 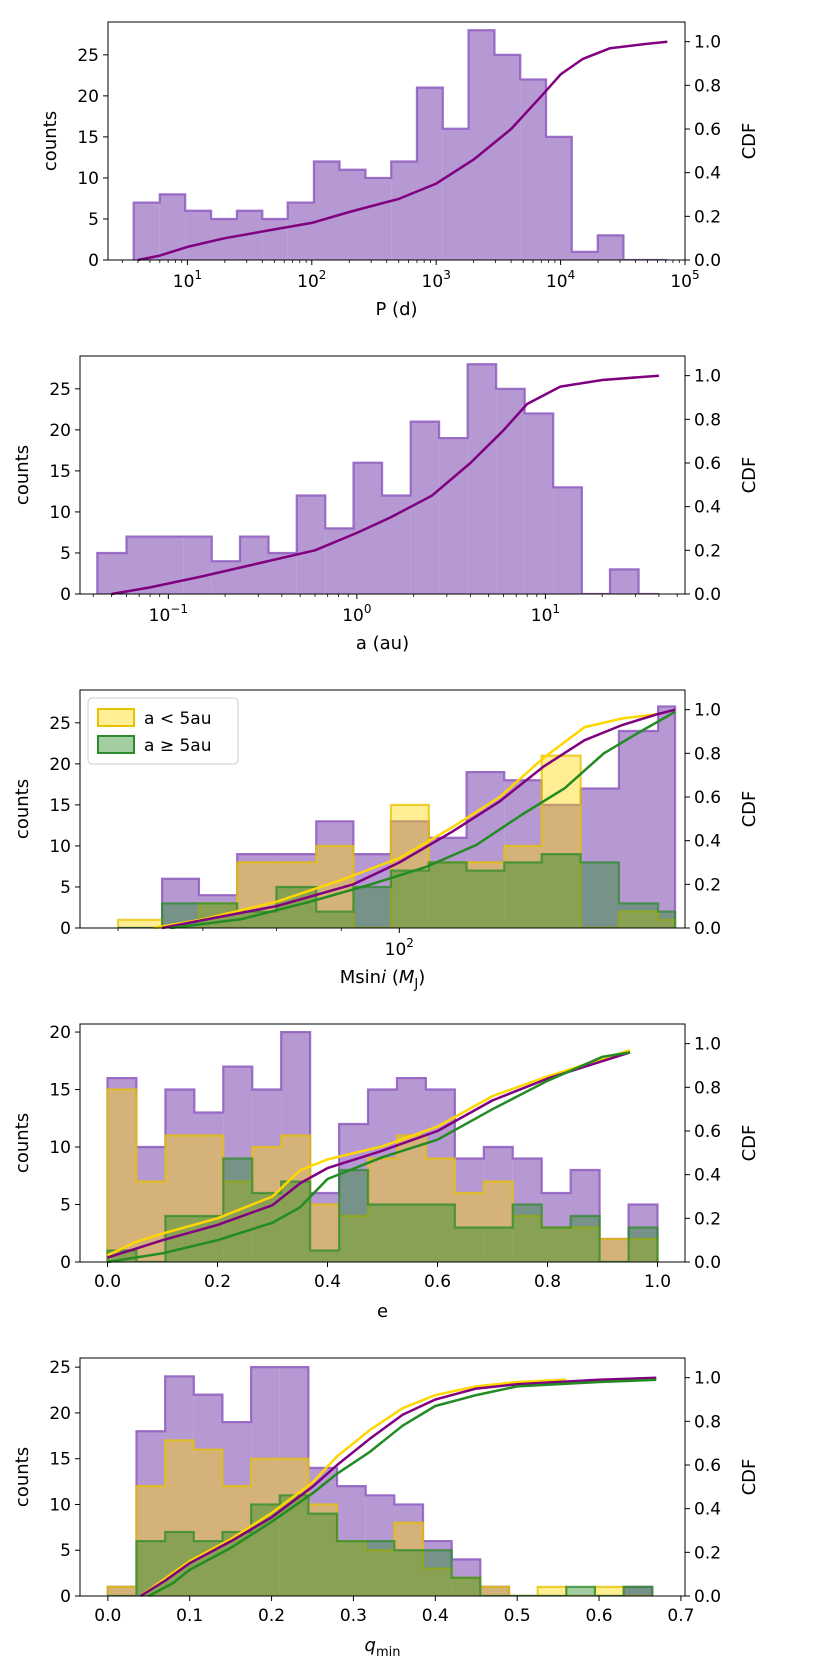 I want to click on tick-base: 10, so click(x=396, y=950).